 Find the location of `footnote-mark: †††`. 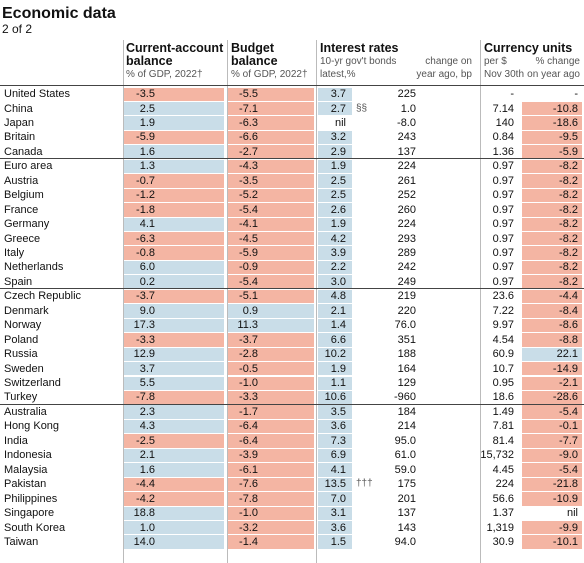

footnote-mark: ††† is located at coordinates (364, 484).